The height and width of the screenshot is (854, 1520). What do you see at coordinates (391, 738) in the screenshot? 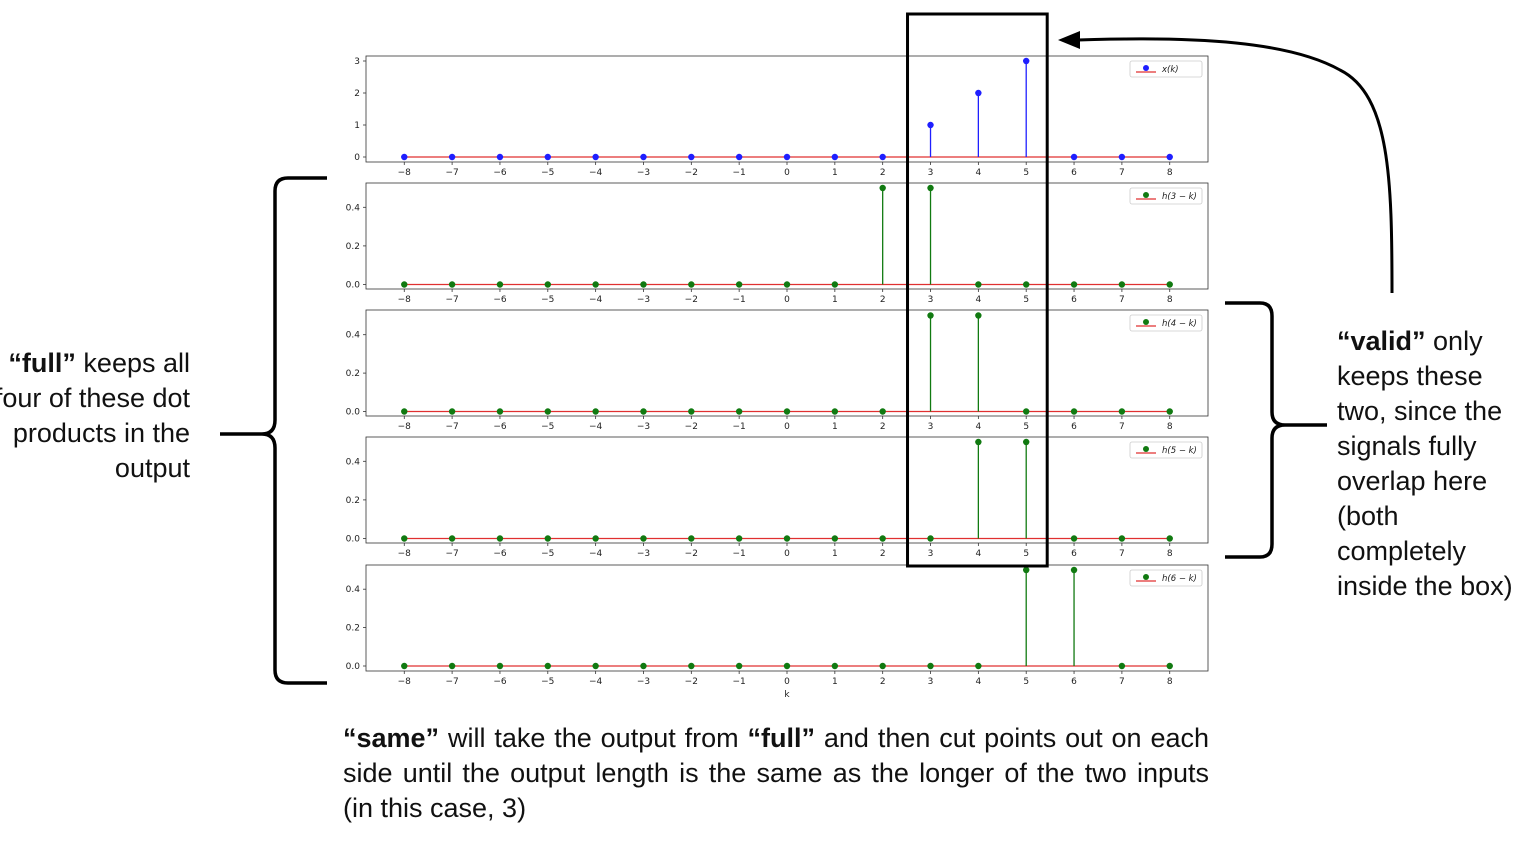
I see `same-mode-keyword: “same”` at bounding box center [391, 738].